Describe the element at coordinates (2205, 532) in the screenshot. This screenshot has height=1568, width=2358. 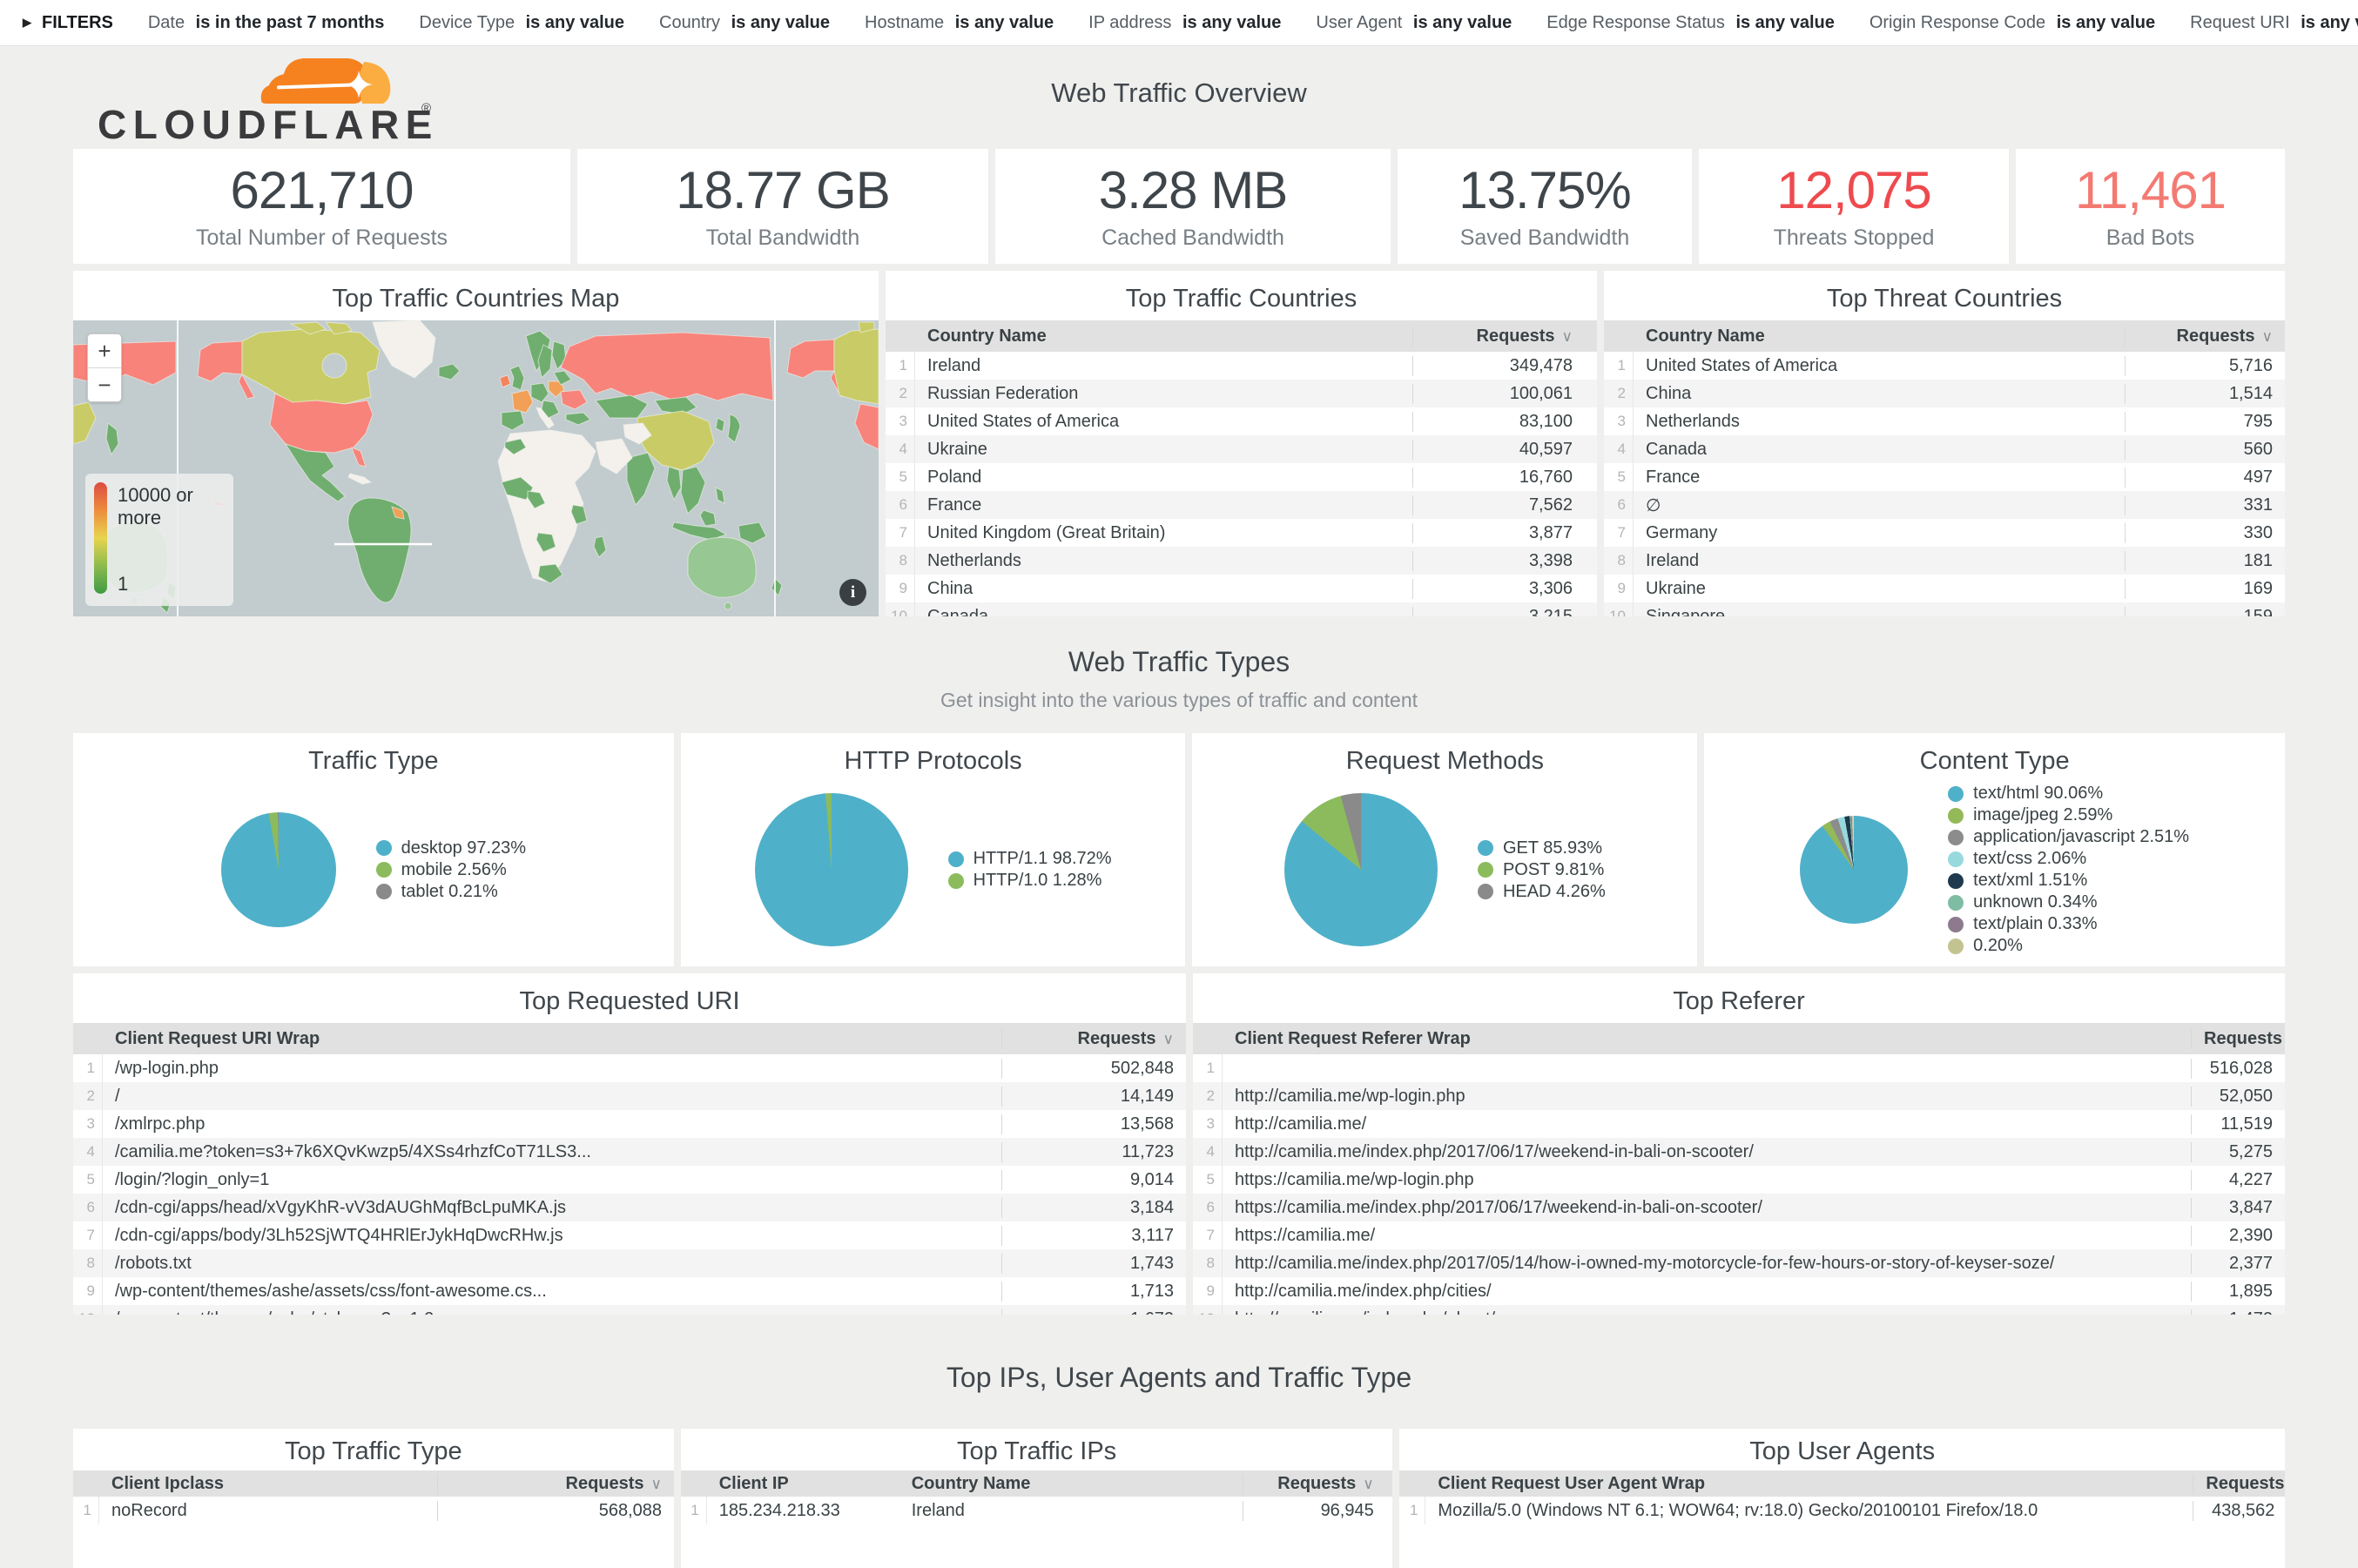
I see `cell-requests: 330` at that location.